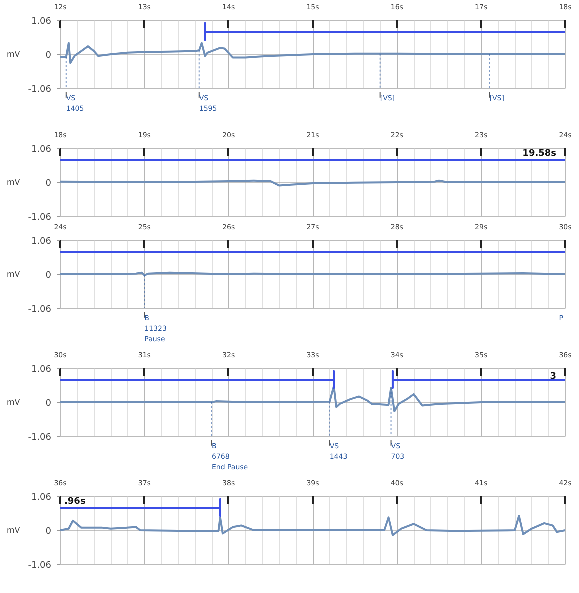 The width and height of the screenshot is (579, 593). Describe the element at coordinates (539, 154) in the screenshot. I see `annotation: 19.58s` at that location.